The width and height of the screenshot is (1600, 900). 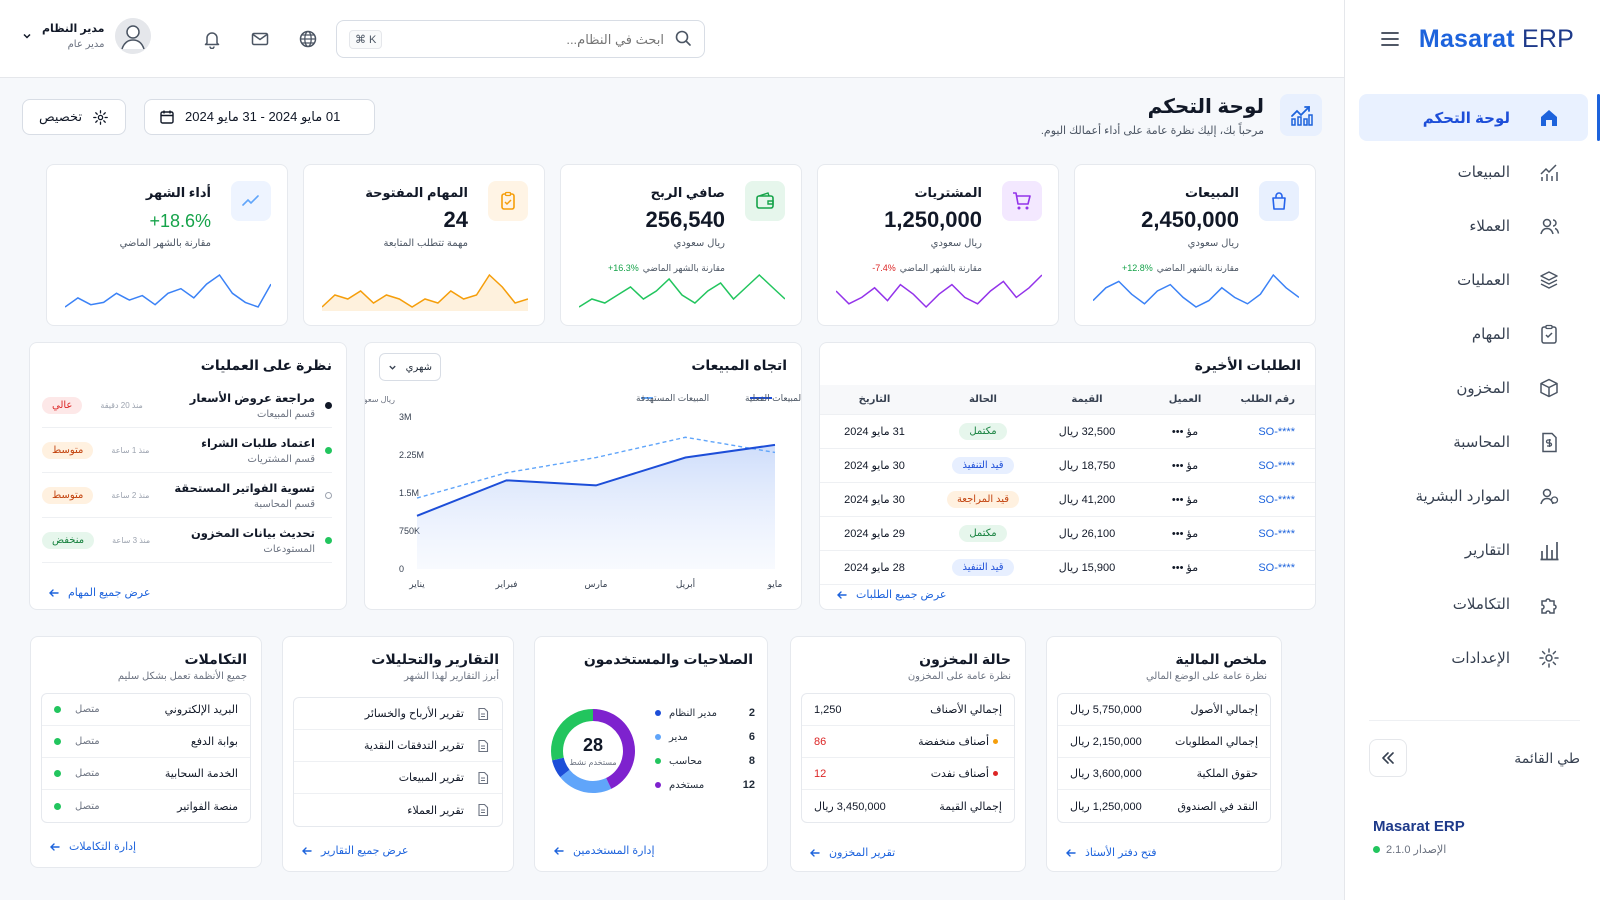 I want to click on sidebar-item-4: المهام, so click(x=1473, y=333).